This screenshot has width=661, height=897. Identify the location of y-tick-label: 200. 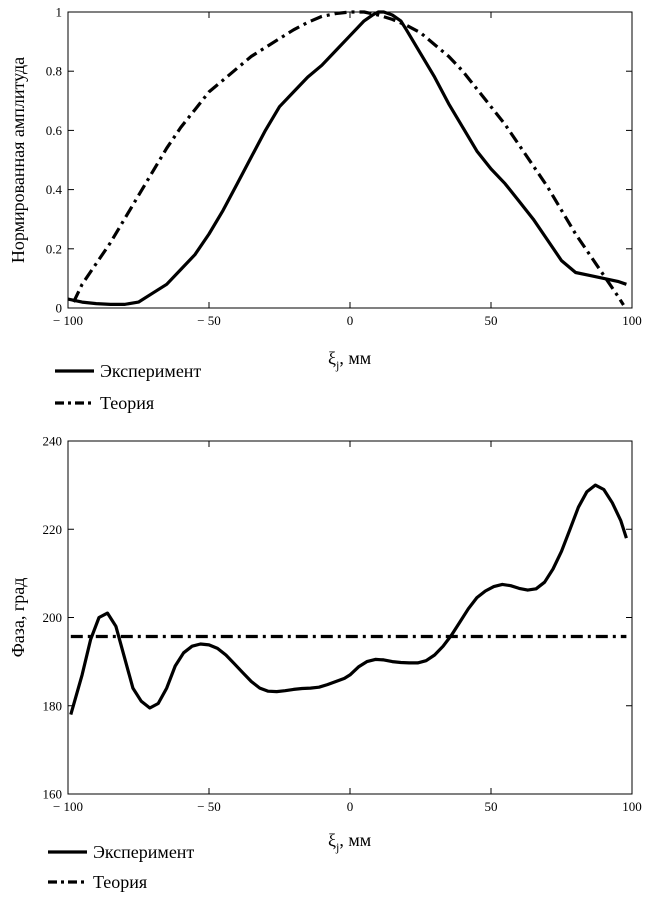
(53, 617).